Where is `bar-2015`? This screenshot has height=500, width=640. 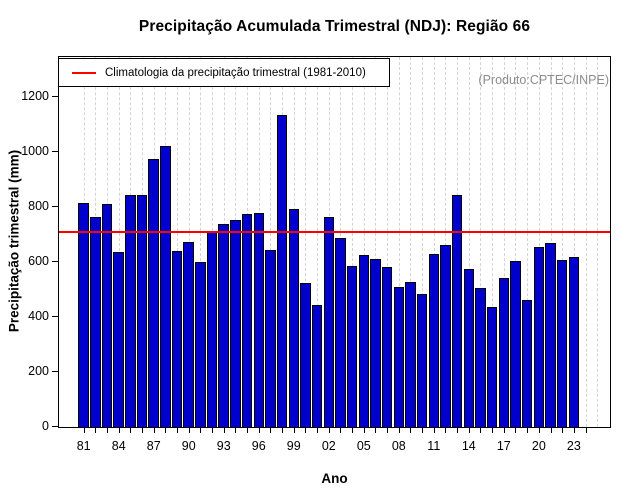
bar-2015 is located at coordinates (480, 357).